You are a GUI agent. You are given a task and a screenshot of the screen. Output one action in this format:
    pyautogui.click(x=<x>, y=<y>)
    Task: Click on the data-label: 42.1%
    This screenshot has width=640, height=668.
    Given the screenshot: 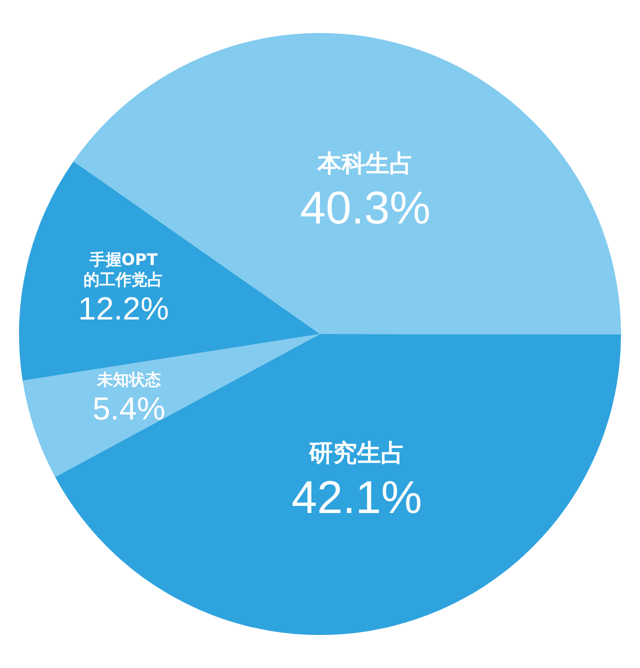 What is the action you would take?
    pyautogui.click(x=357, y=496)
    